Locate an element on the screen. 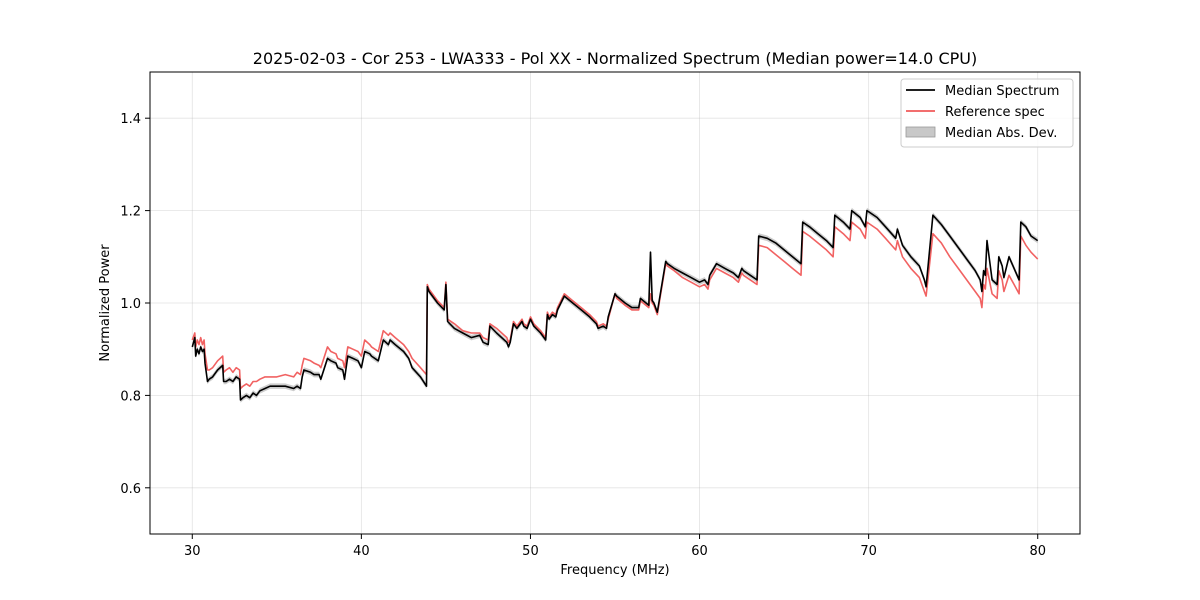  y-tick-label: 0.6 is located at coordinates (130, 489).